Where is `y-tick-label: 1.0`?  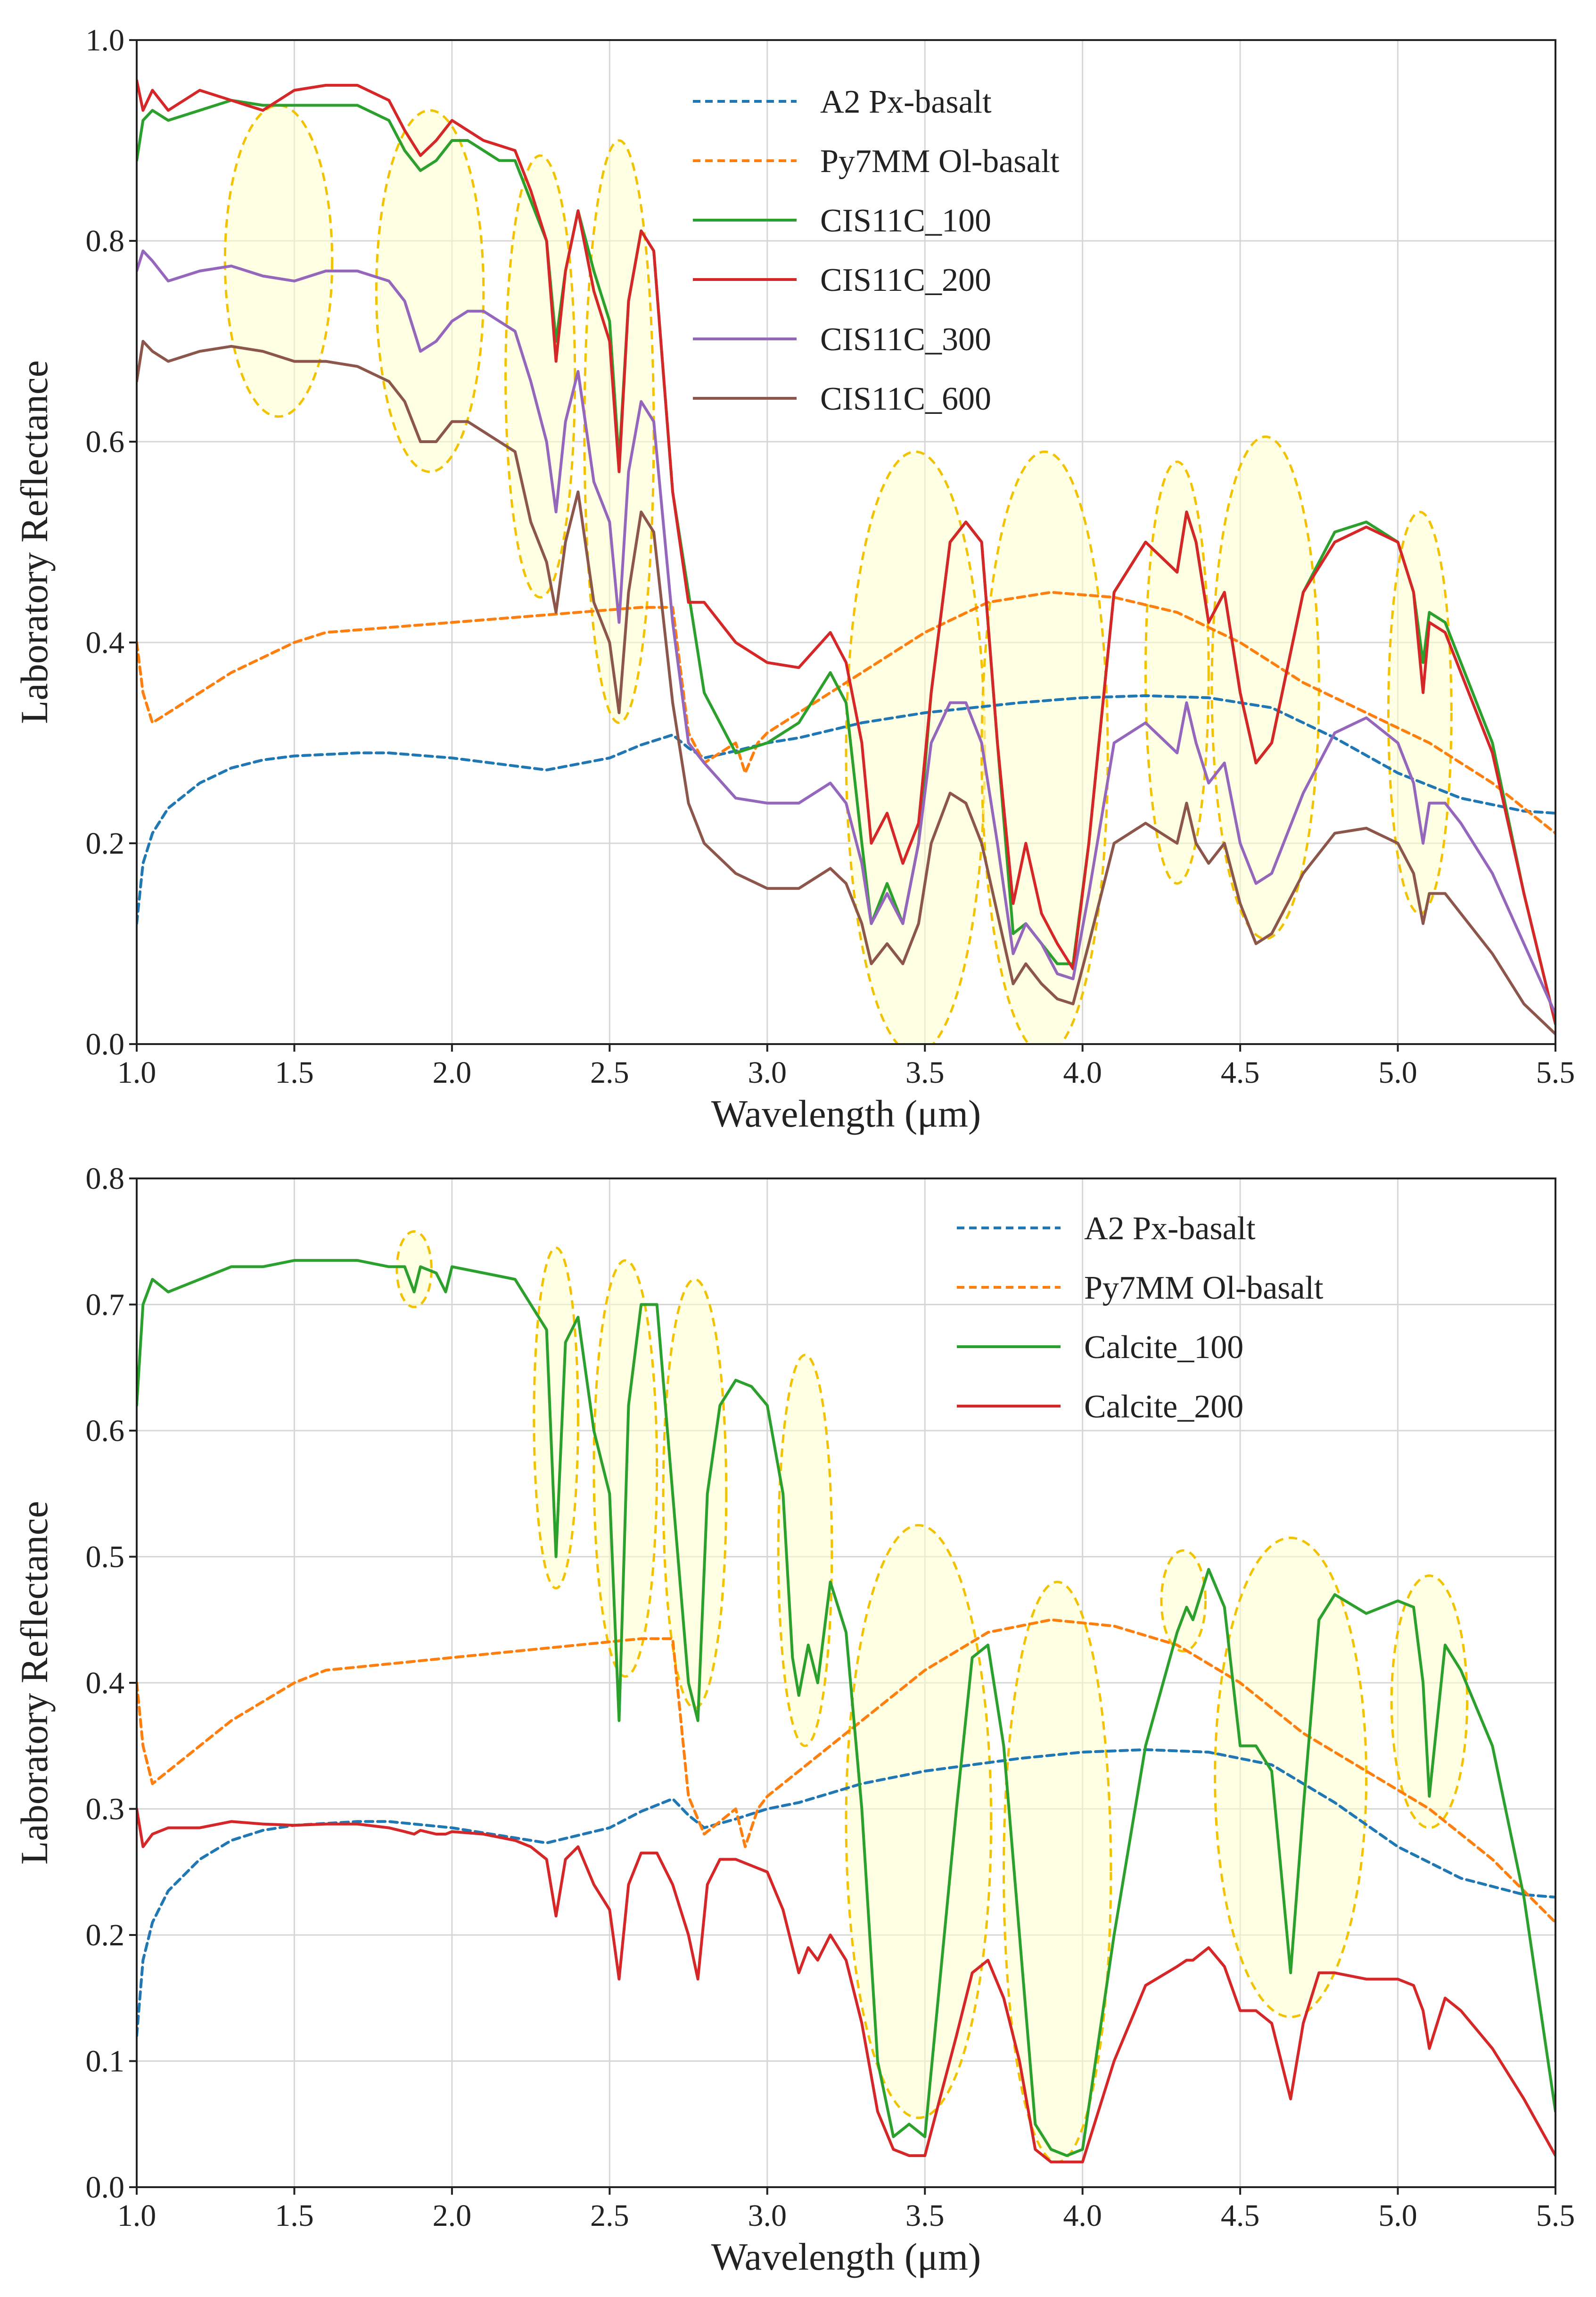 y-tick-label: 1.0 is located at coordinates (105, 40).